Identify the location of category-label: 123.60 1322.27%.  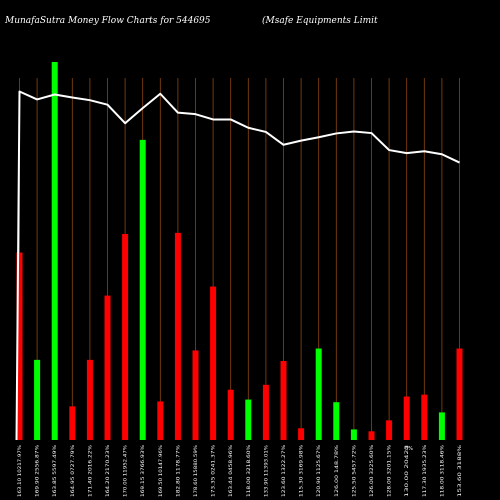
(284, 470).